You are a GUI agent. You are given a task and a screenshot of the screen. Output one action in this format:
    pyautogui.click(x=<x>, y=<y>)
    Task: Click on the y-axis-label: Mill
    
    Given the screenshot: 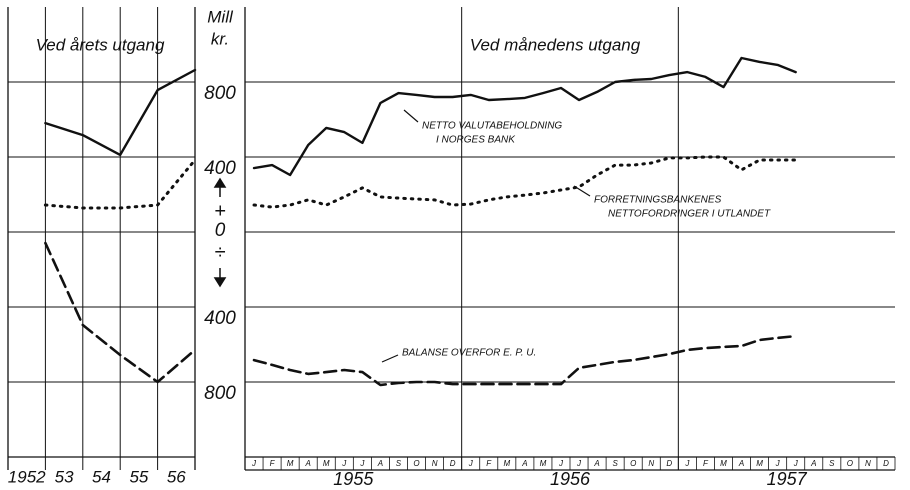 What is the action you would take?
    pyautogui.click(x=220, y=16)
    